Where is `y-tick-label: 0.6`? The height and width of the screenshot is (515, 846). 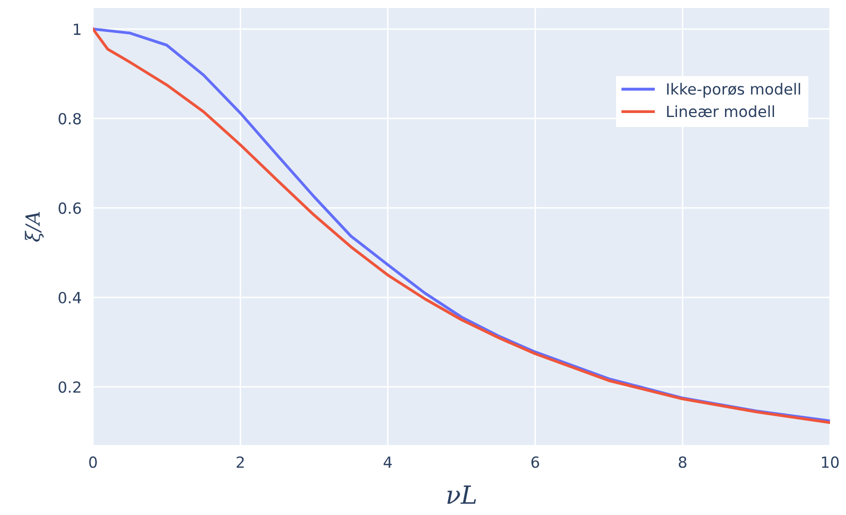
y-tick-label: 0.6 is located at coordinates (69, 208).